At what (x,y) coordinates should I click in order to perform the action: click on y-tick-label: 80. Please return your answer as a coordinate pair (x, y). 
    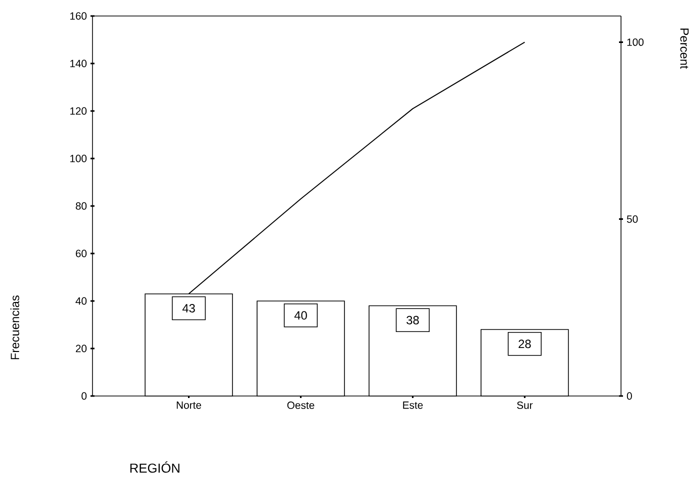
    Looking at the image, I should click on (81, 206).